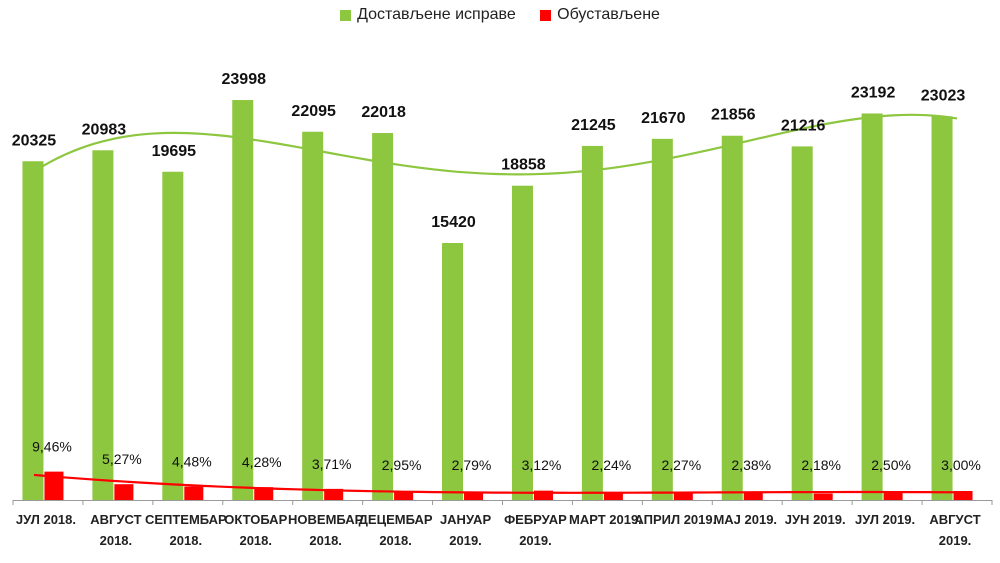  Describe the element at coordinates (535, 519) in the screenshot. I see `x-tick-label: ФЕБРУАР` at that location.